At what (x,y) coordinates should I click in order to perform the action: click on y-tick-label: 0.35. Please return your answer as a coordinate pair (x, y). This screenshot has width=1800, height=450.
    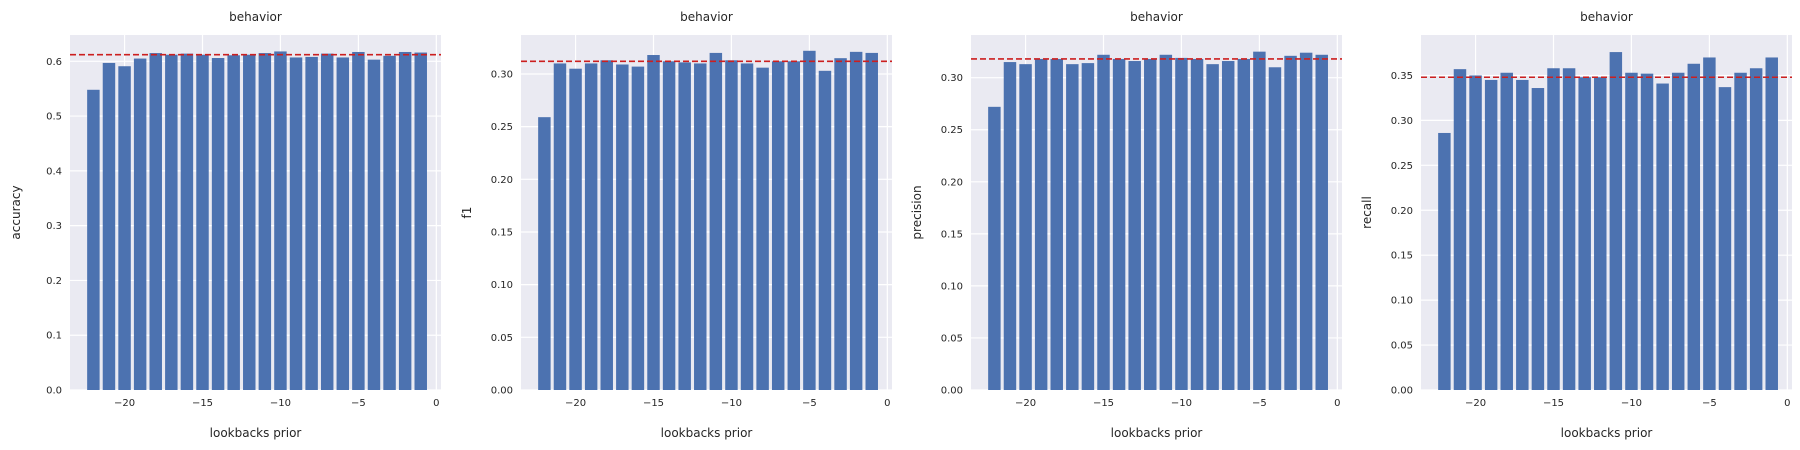
    Looking at the image, I should click on (1402, 76).